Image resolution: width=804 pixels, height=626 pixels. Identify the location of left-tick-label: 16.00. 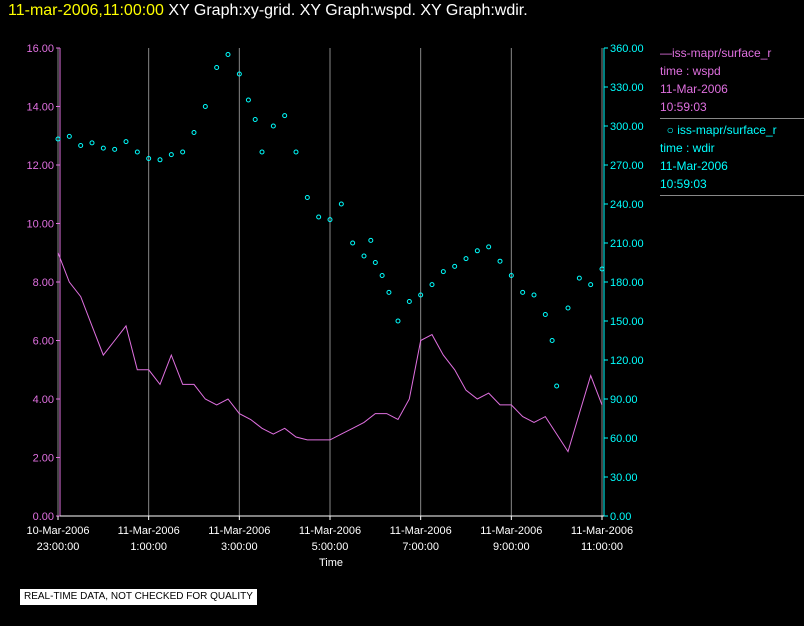
(40, 49).